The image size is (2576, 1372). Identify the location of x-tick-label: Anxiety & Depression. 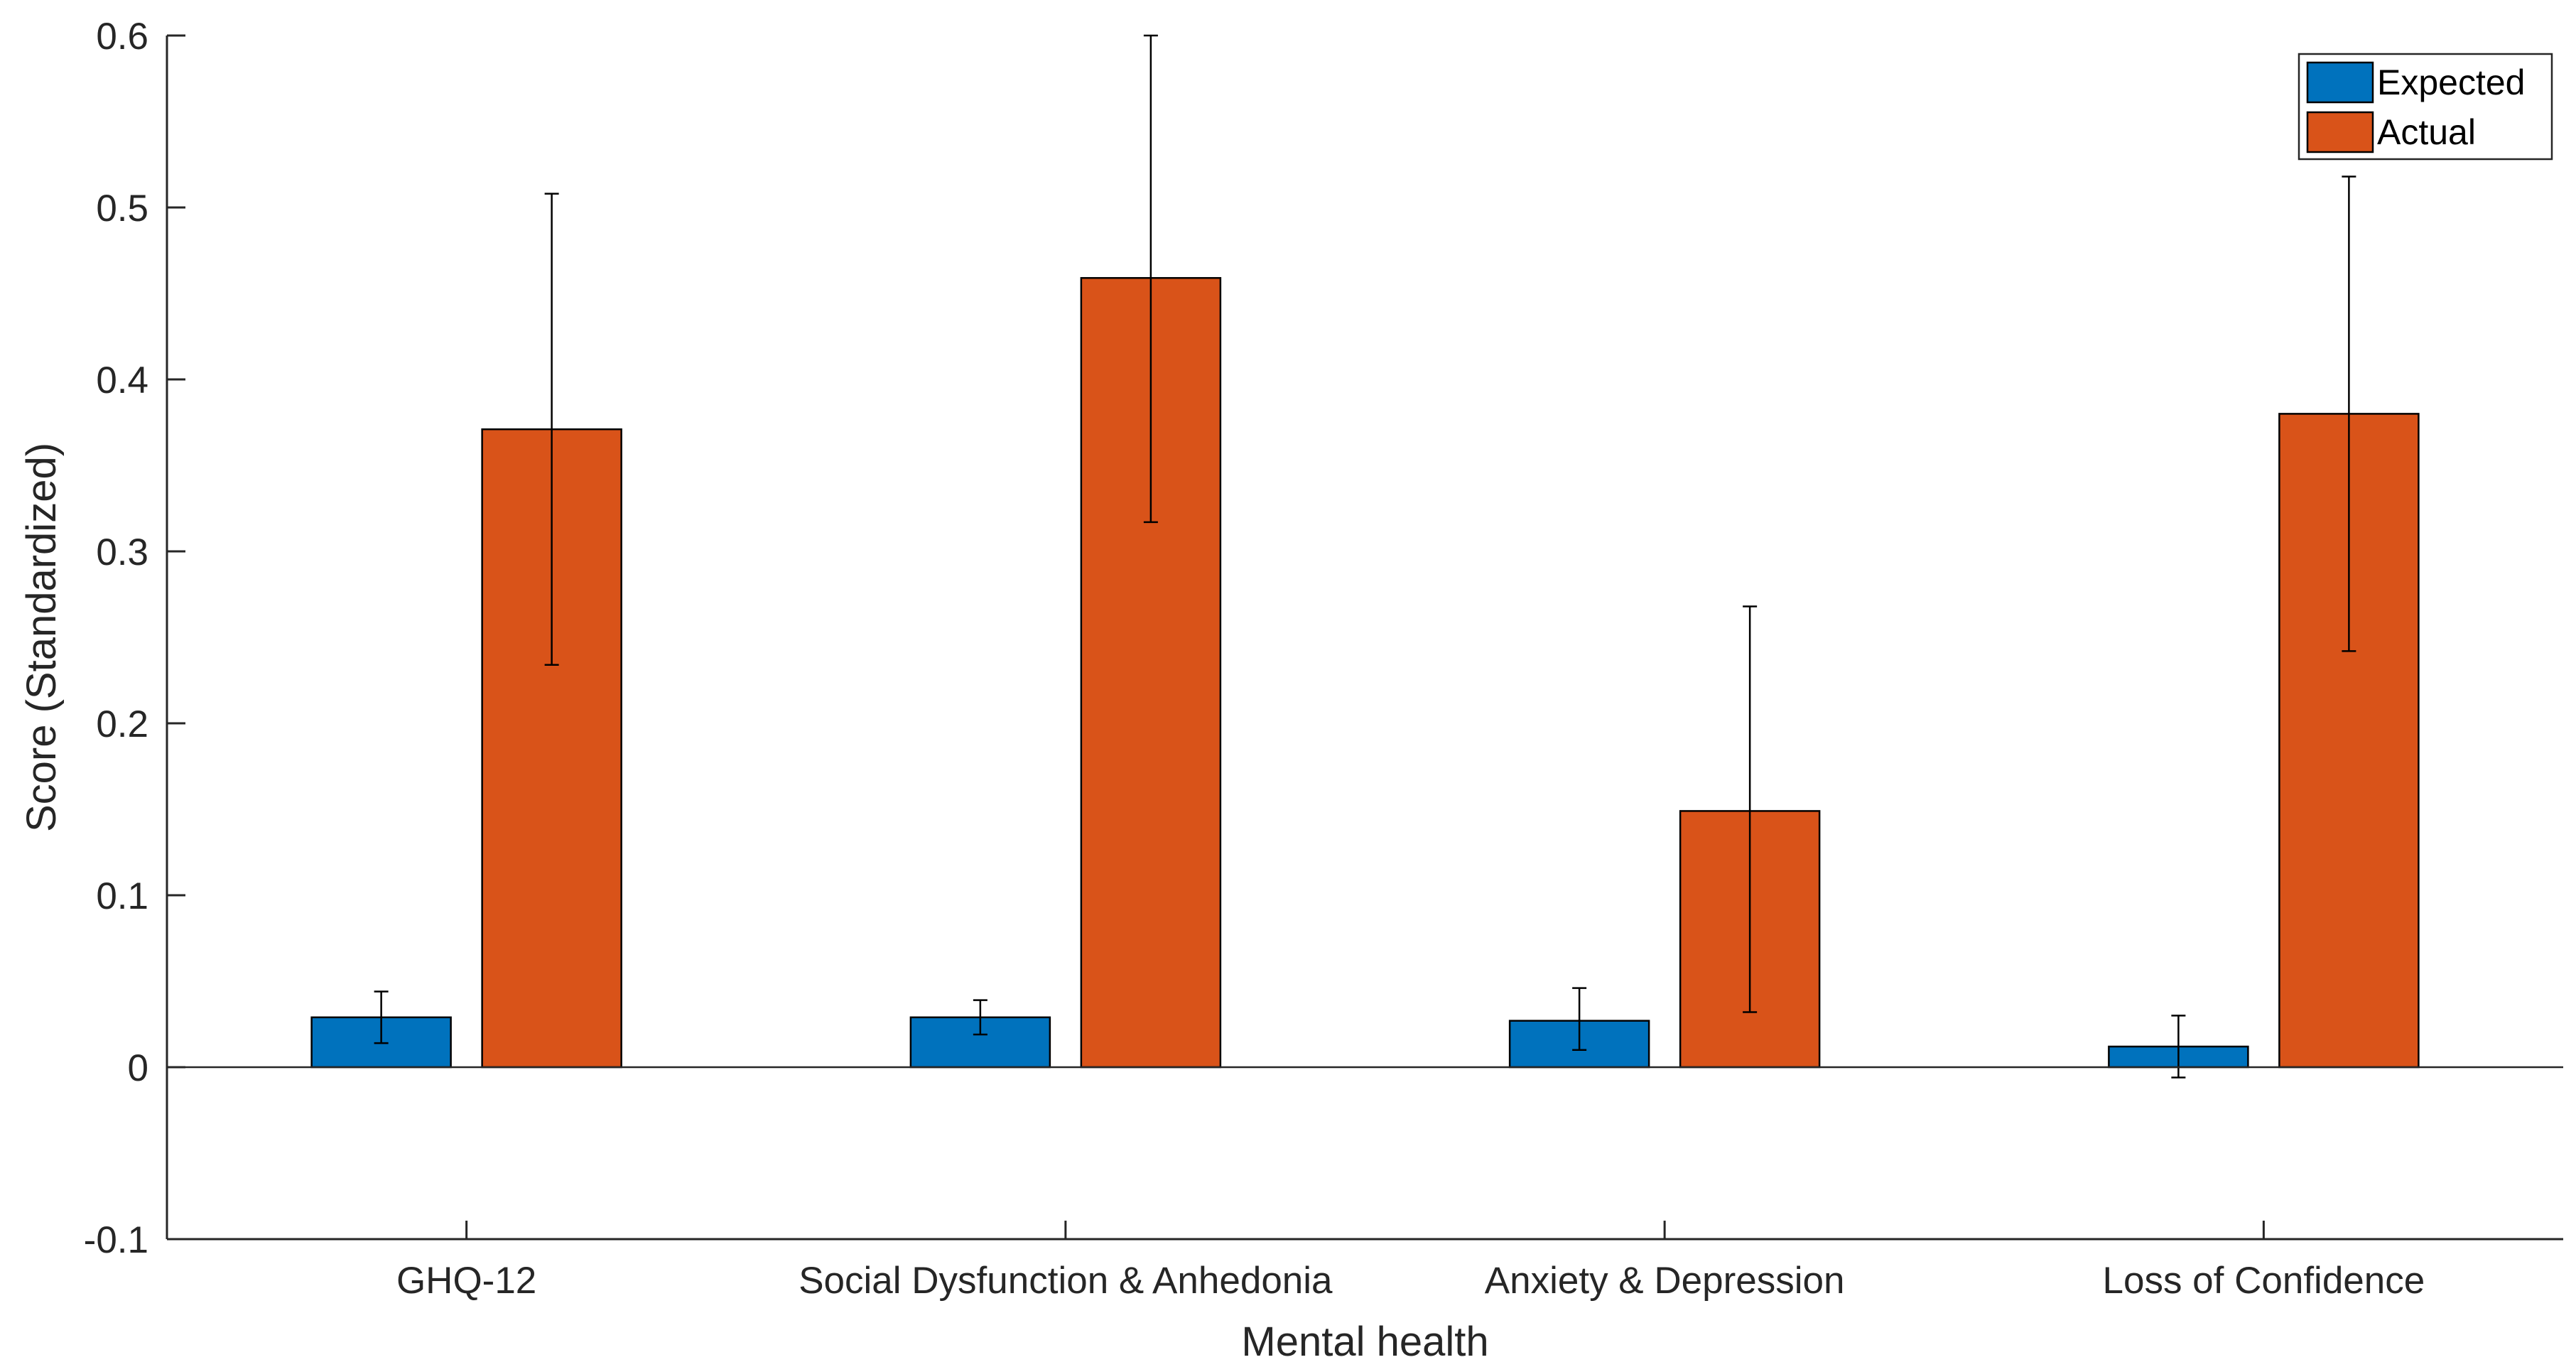
(1665, 1281).